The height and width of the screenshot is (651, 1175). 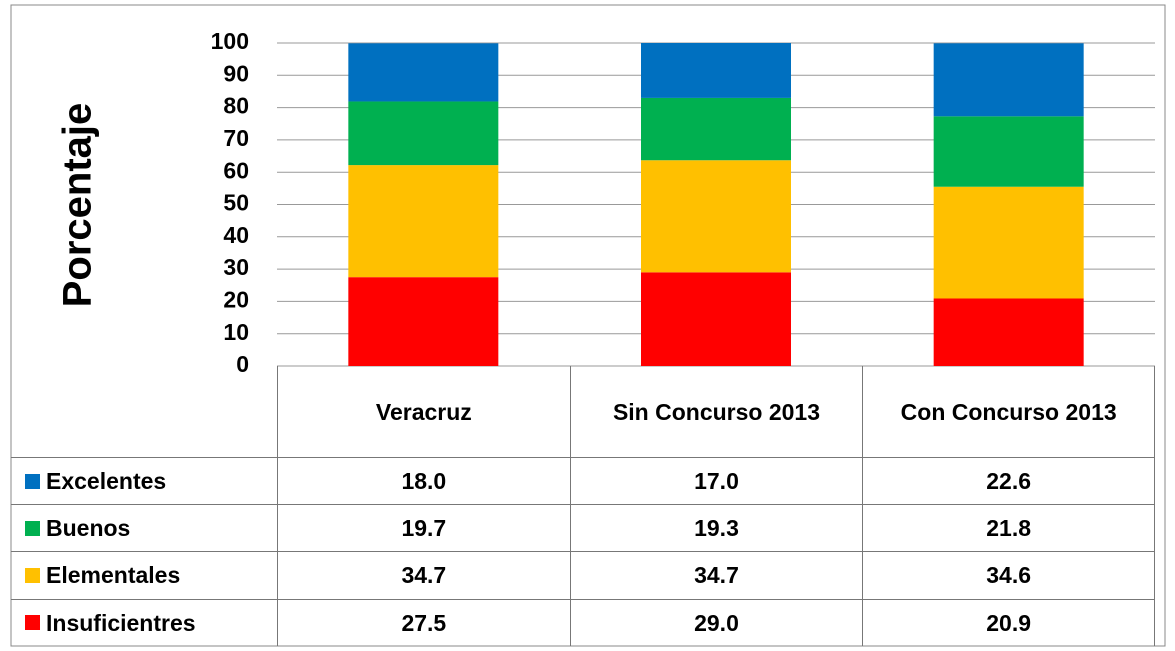 What do you see at coordinates (716, 481) in the screenshot?
I see `table-value: 17.0` at bounding box center [716, 481].